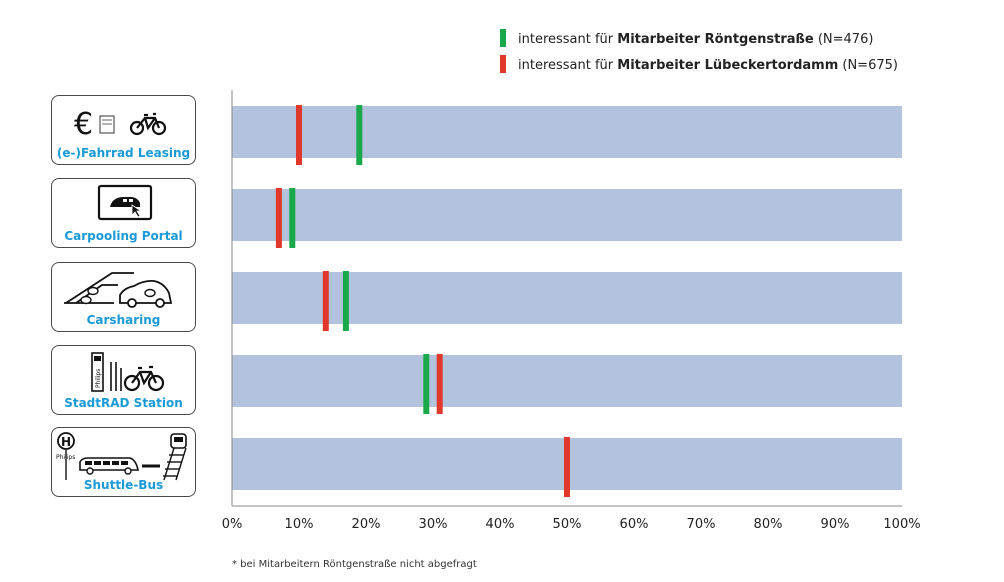 Image resolution: width=1004 pixels, height=582 pixels. I want to click on legend-bold: Mitarbeiter Röntgenstraße, so click(715, 39).